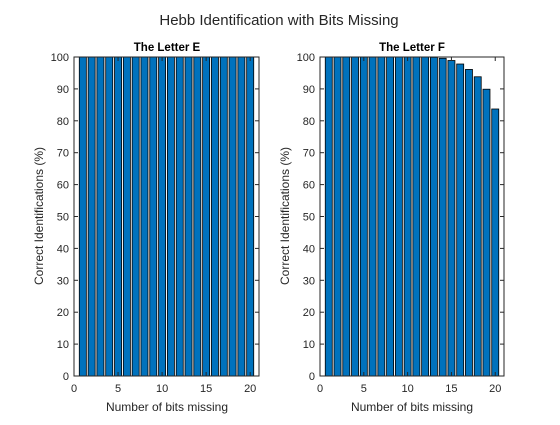 The image size is (560, 425). What do you see at coordinates (412, 48) in the screenshot?
I see `subplot-title: The Letter F` at bounding box center [412, 48].